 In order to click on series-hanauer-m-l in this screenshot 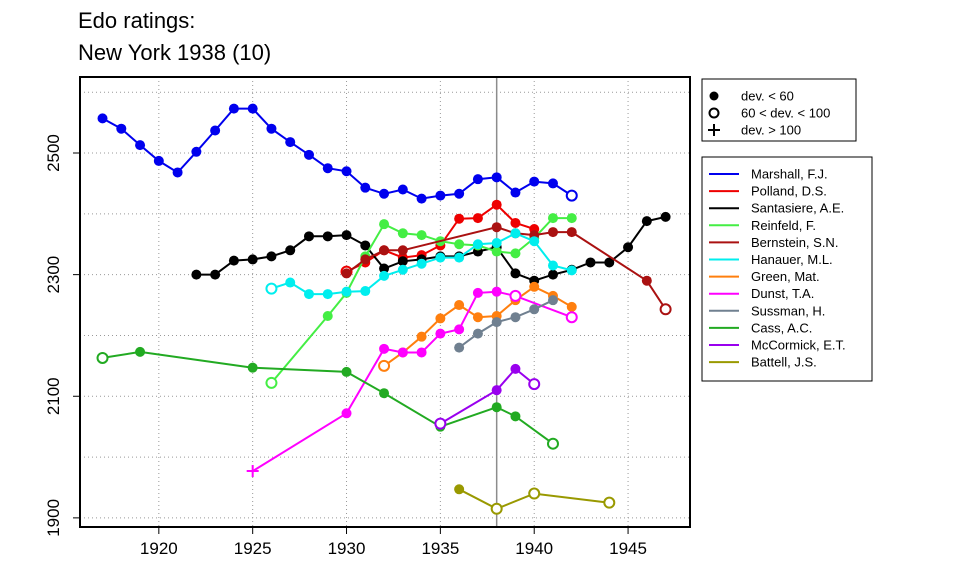, I will do `click(421, 264)`.